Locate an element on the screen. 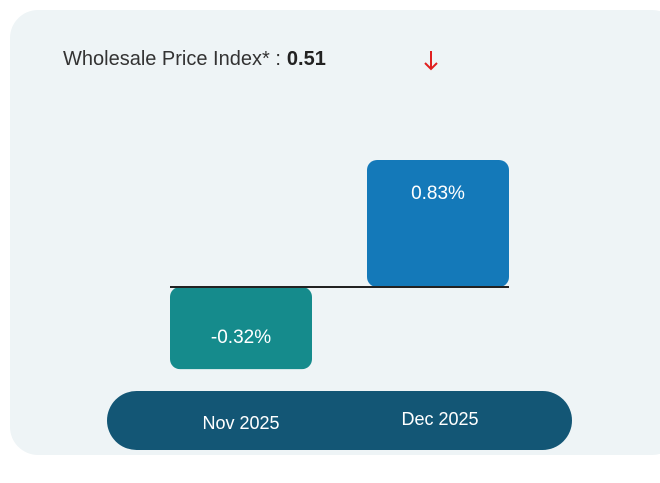 This screenshot has height=483, width=660. x-tick-label: Dec 2025 is located at coordinates (439, 419).